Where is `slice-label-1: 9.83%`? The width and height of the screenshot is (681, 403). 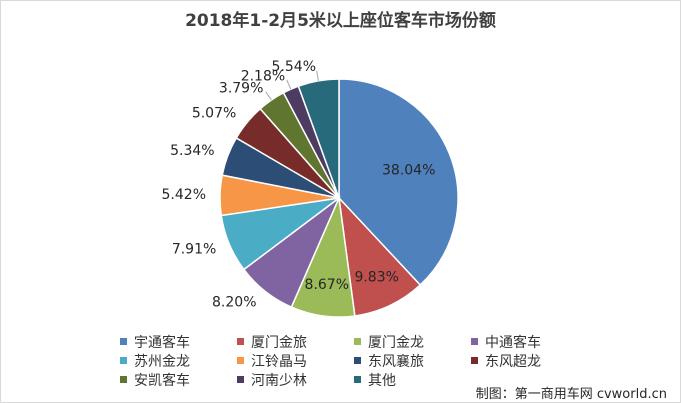 slice-label-1: 9.83% is located at coordinates (376, 278).